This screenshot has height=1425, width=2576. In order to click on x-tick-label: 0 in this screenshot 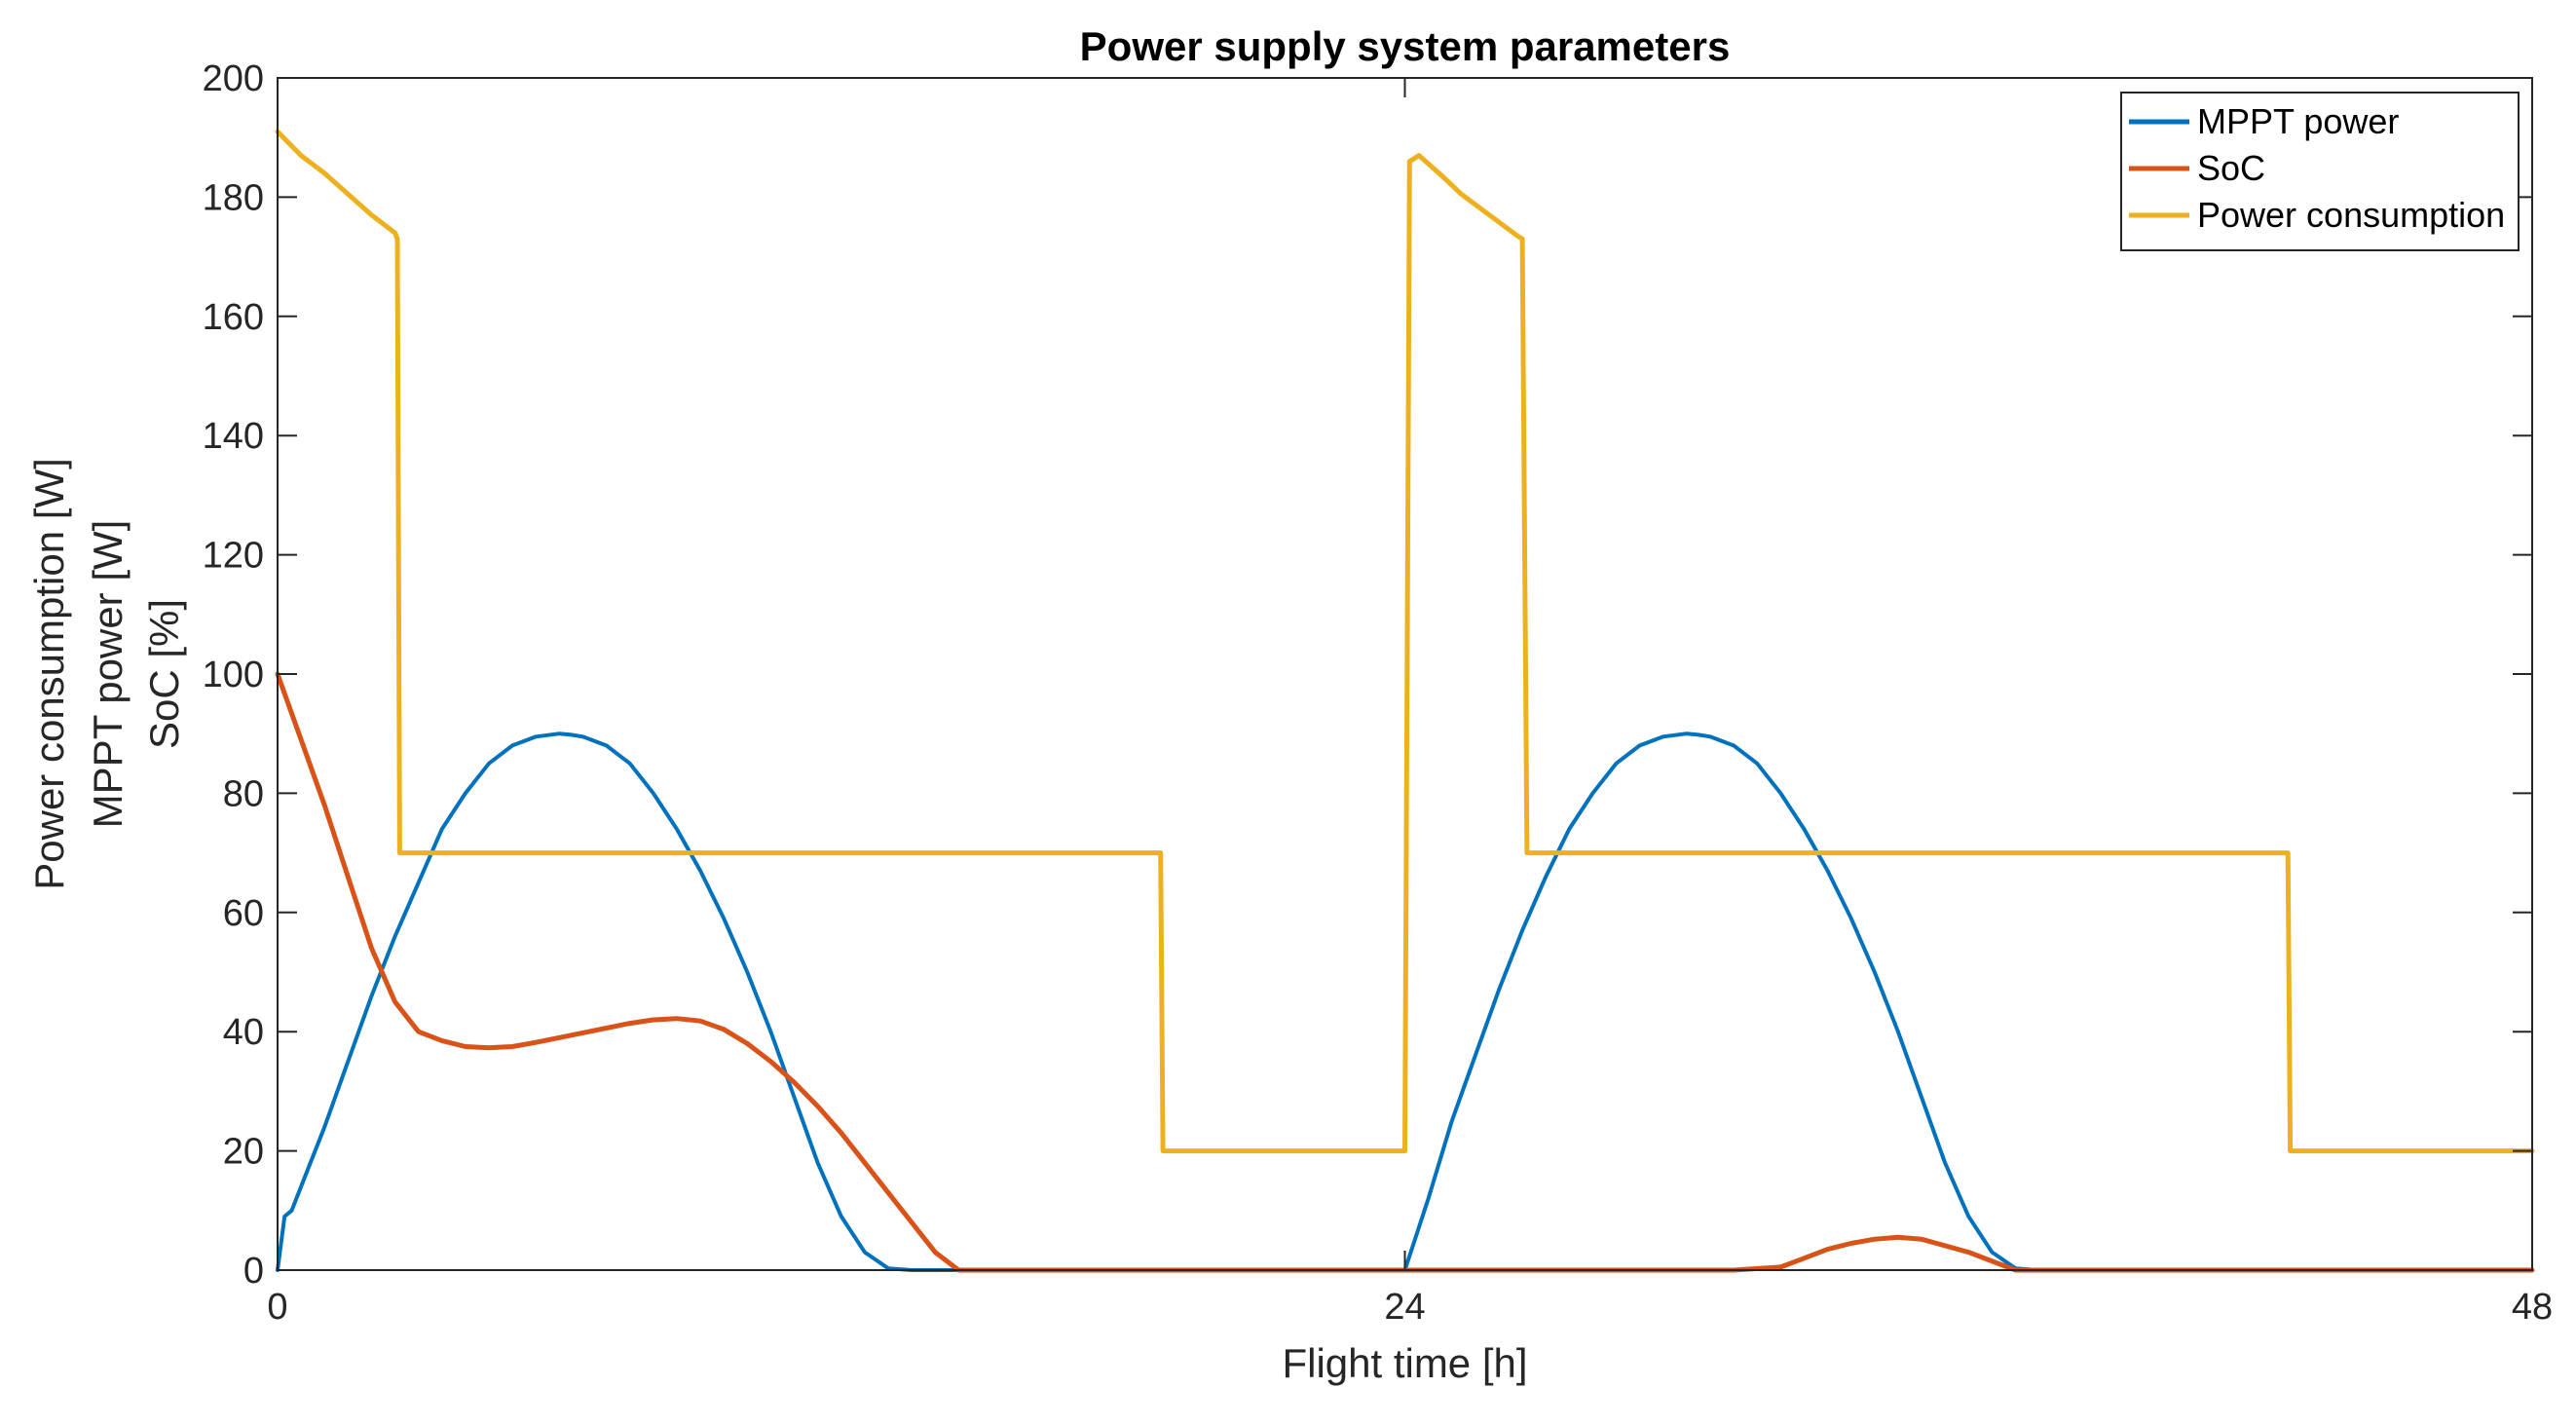, I will do `click(277, 1307)`.